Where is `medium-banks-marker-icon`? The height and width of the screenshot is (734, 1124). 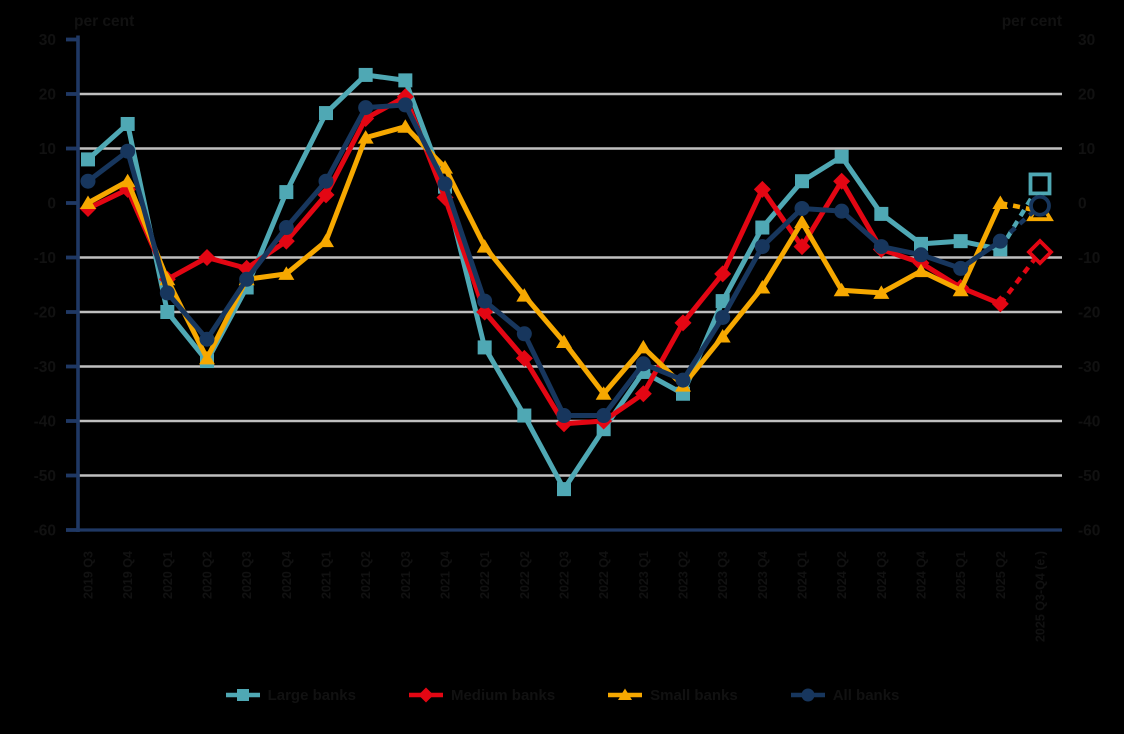 medium-banks-marker-icon is located at coordinates (425, 695).